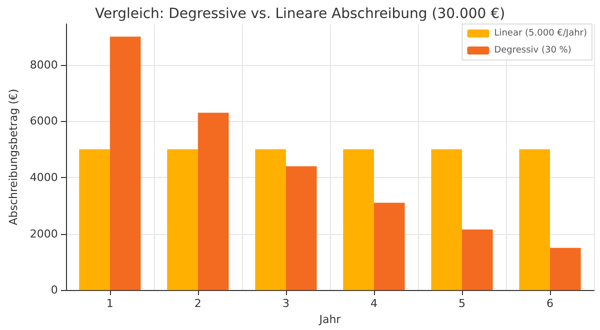 The image size is (600, 330). I want to click on x-tick-label: 3, so click(286, 303).